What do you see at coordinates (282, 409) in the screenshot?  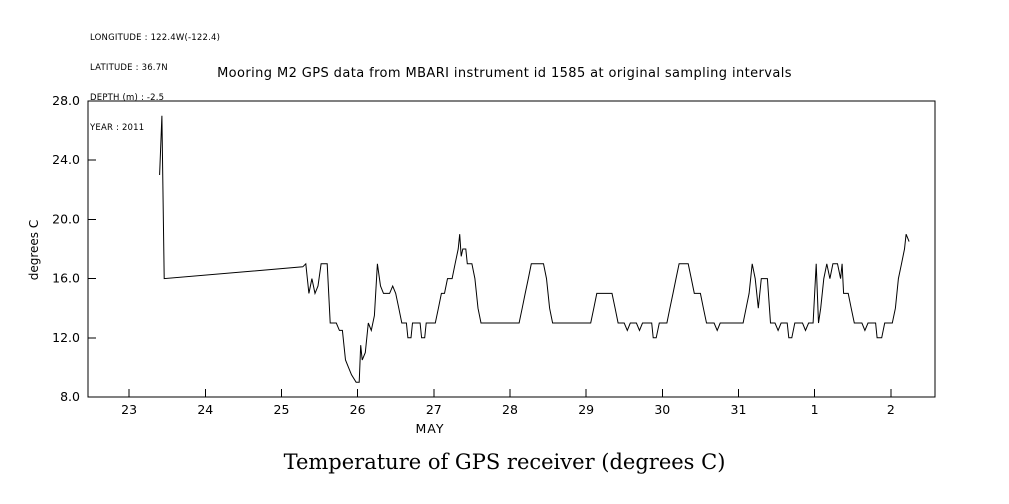 I see `x-tick-label: 25` at bounding box center [282, 409].